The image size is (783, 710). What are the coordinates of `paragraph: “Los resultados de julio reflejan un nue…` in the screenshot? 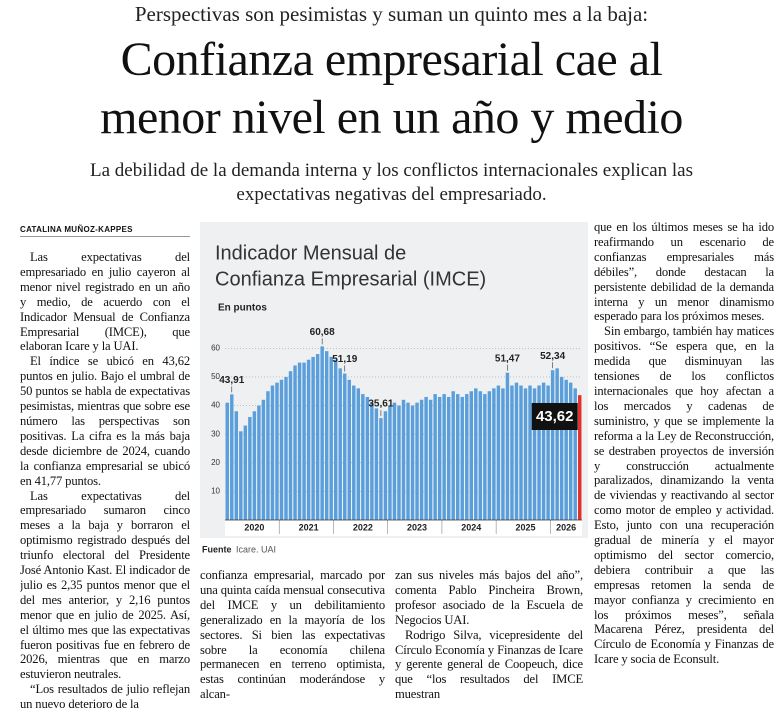 It's located at (105, 695).